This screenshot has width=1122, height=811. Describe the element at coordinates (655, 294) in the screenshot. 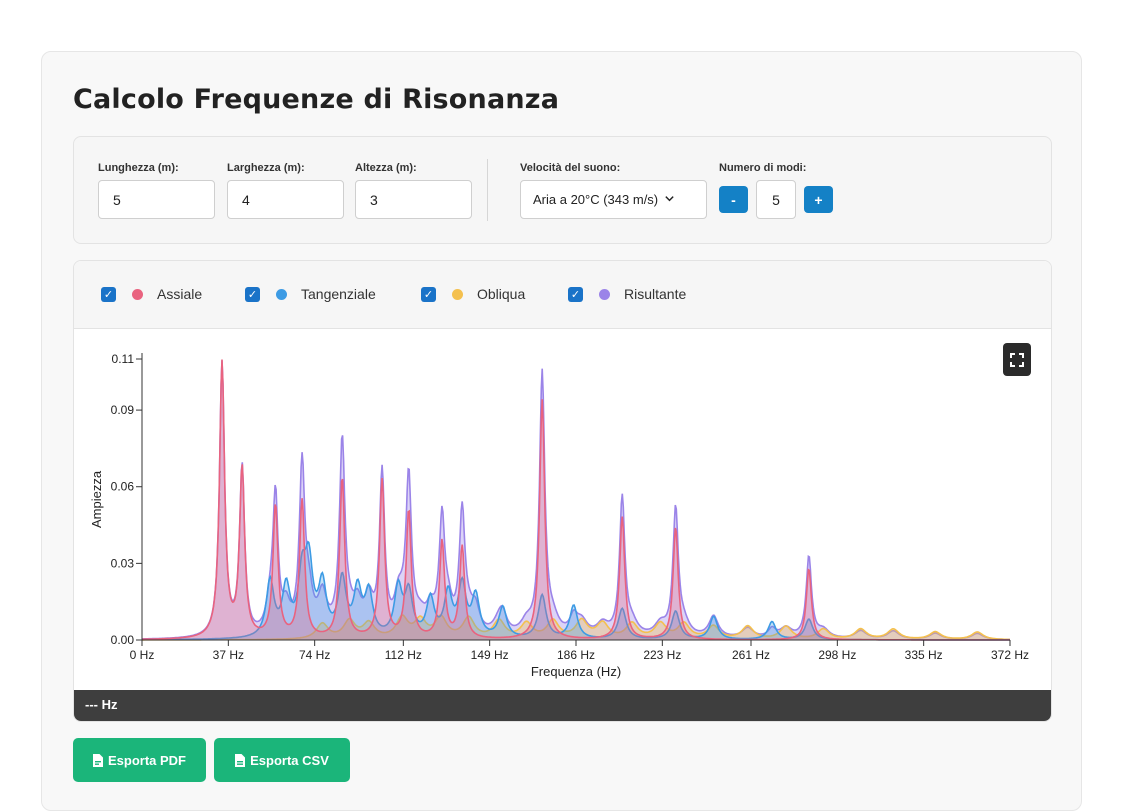

I see `legend-label-risultante: Risultante` at that location.